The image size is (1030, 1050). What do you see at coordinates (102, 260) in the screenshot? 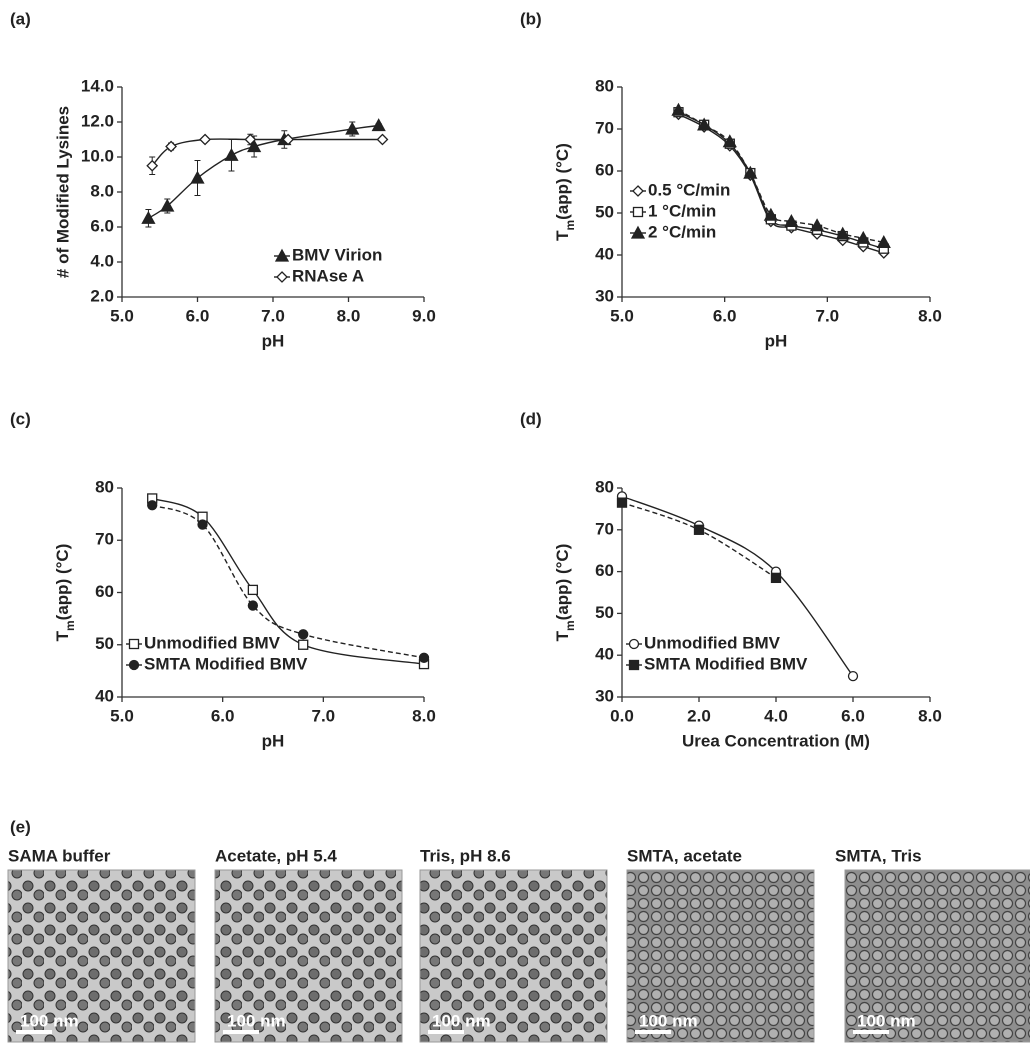
I see `y-tick-label: 4.0` at bounding box center [102, 260].